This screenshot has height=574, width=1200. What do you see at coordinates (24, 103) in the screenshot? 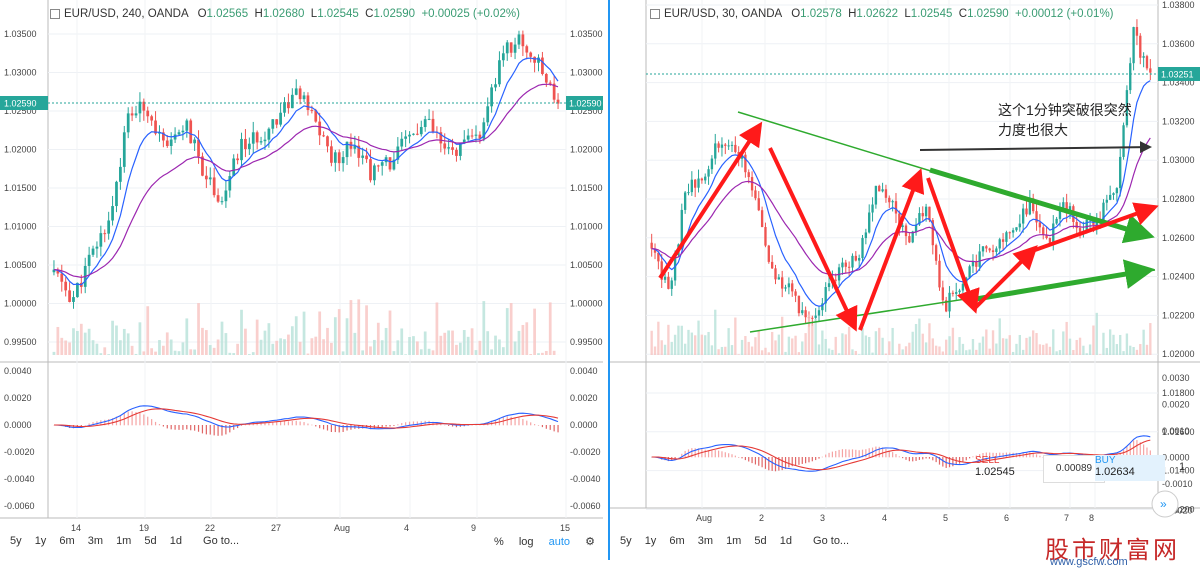
I see `last-price-tag-left` at bounding box center [24, 103].